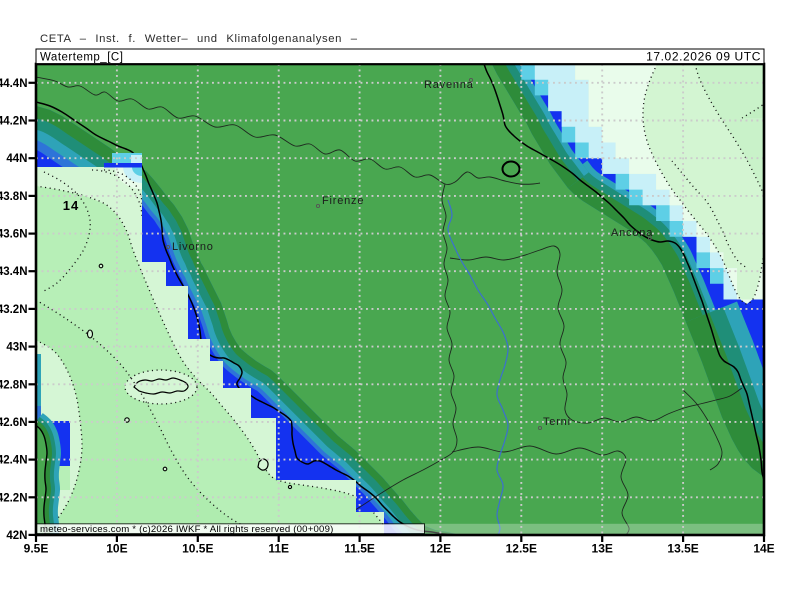 Image resolution: width=800 pixels, height=605 pixels. Describe the element at coordinates (36, 549) in the screenshot. I see `svg-text: 9.5E` at that location.